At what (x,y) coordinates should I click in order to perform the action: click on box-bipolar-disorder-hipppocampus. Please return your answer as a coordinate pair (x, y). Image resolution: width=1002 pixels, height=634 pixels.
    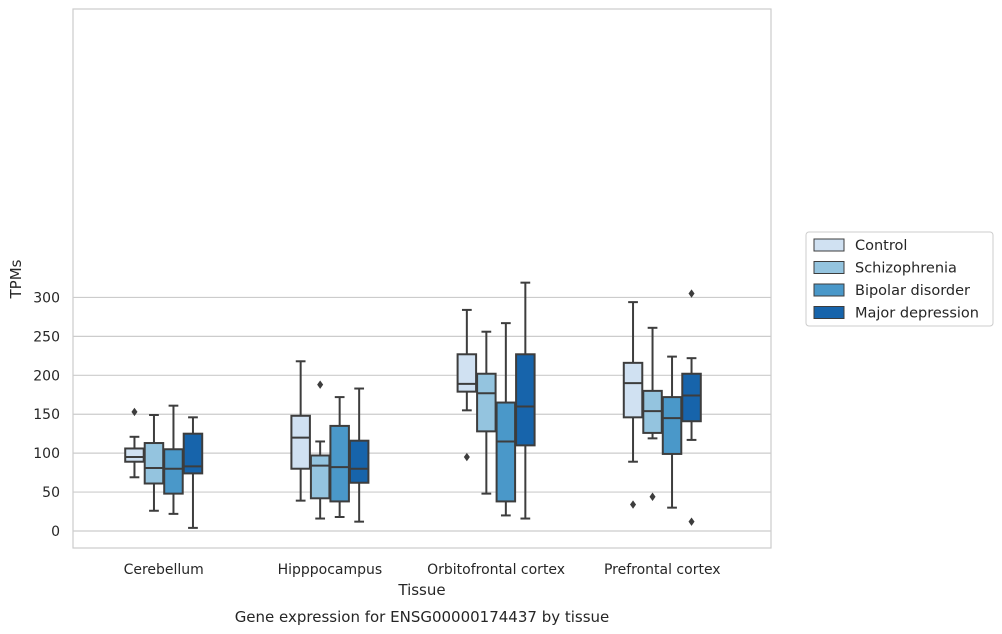
    Looking at the image, I should click on (339, 457).